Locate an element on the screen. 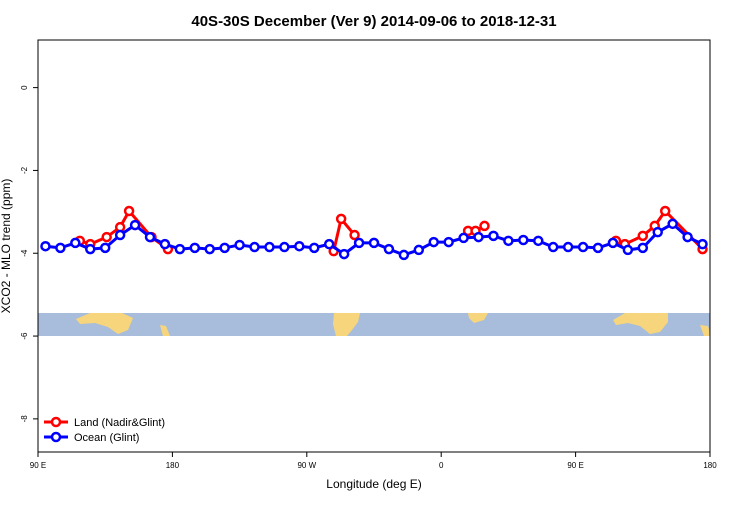  x-tick-label: 0 is located at coordinates (441, 465).